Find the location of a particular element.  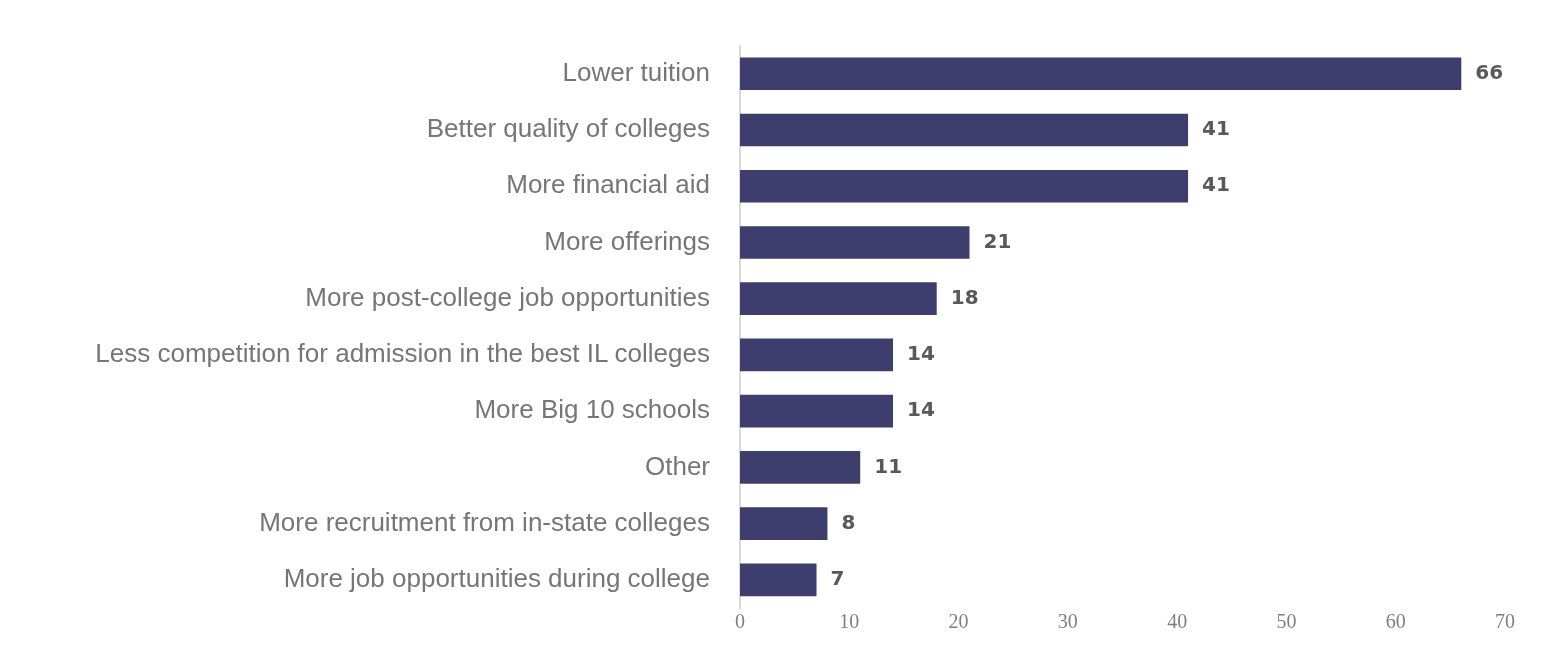

data-label: 8 is located at coordinates (848, 521).